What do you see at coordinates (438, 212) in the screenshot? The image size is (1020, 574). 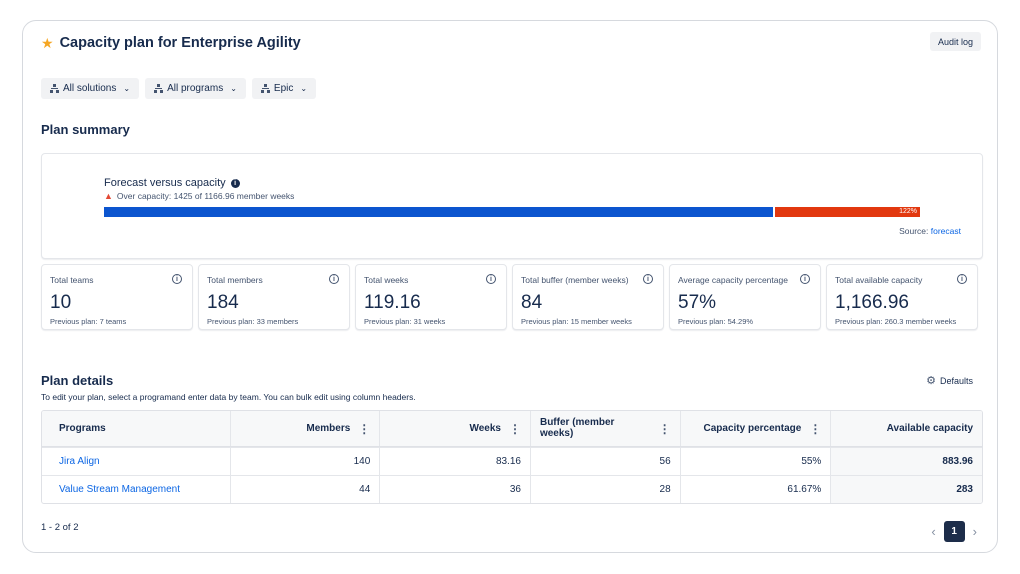 I see `capacity-bar` at bounding box center [438, 212].